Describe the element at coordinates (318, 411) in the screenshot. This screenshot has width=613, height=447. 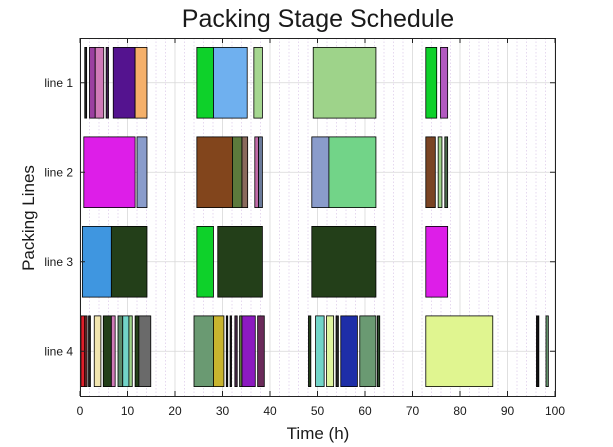
I see `x-tick-label: 50` at that location.